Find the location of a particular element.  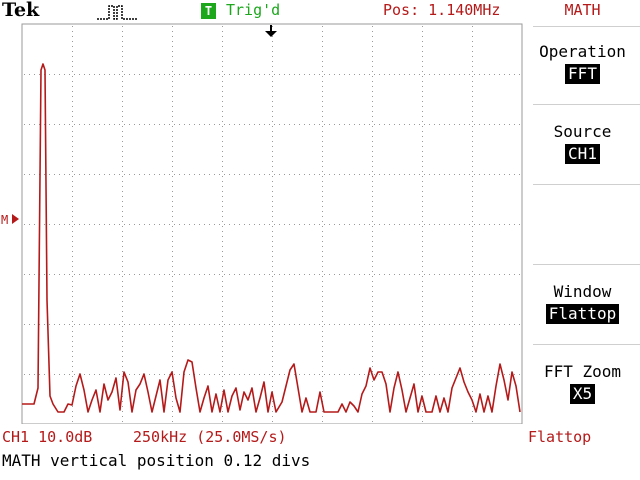

trigger-status: Trig'd is located at coordinates (253, 10).